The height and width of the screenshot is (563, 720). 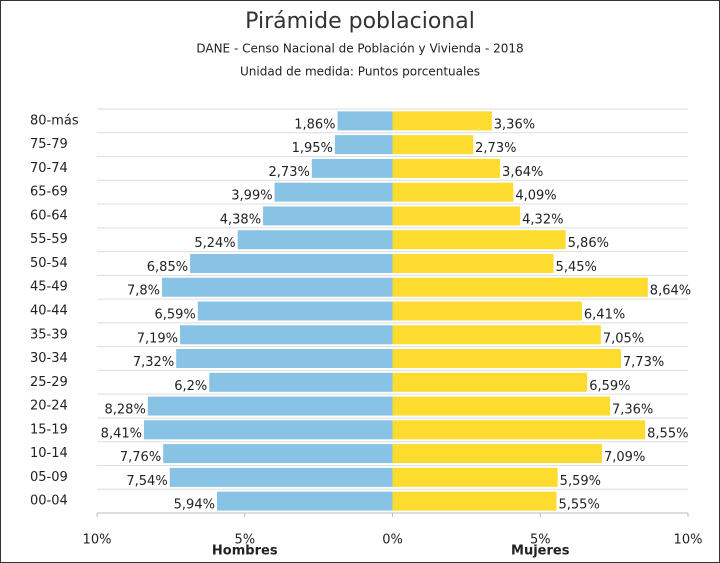 I want to click on category-label: 50-54, so click(x=49, y=263).